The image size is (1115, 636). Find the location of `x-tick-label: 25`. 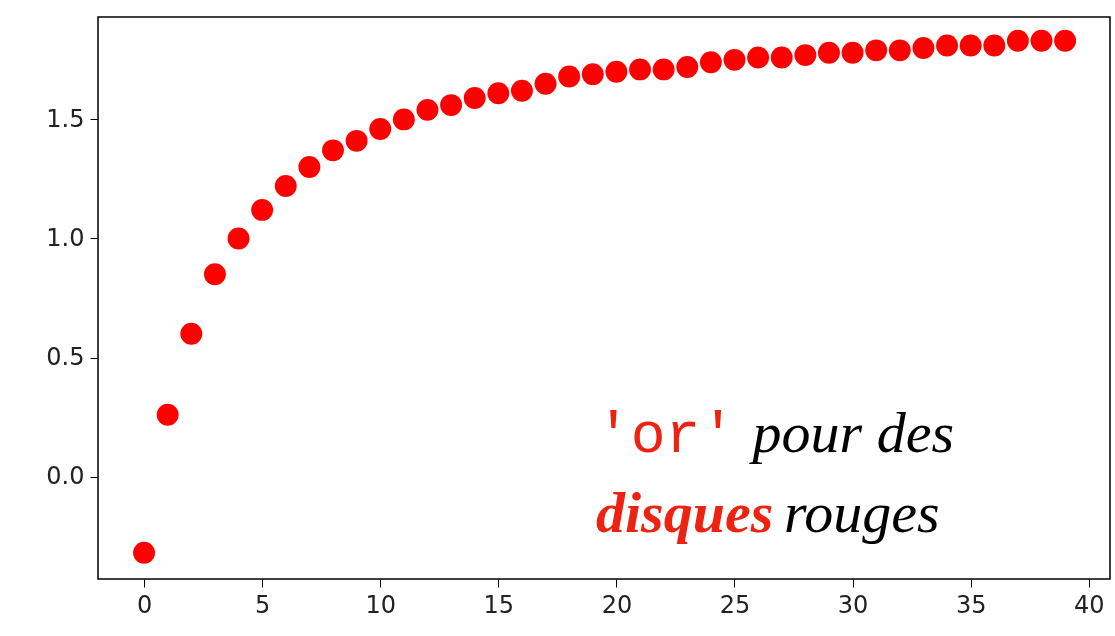

x-tick-label: 25 is located at coordinates (735, 604).